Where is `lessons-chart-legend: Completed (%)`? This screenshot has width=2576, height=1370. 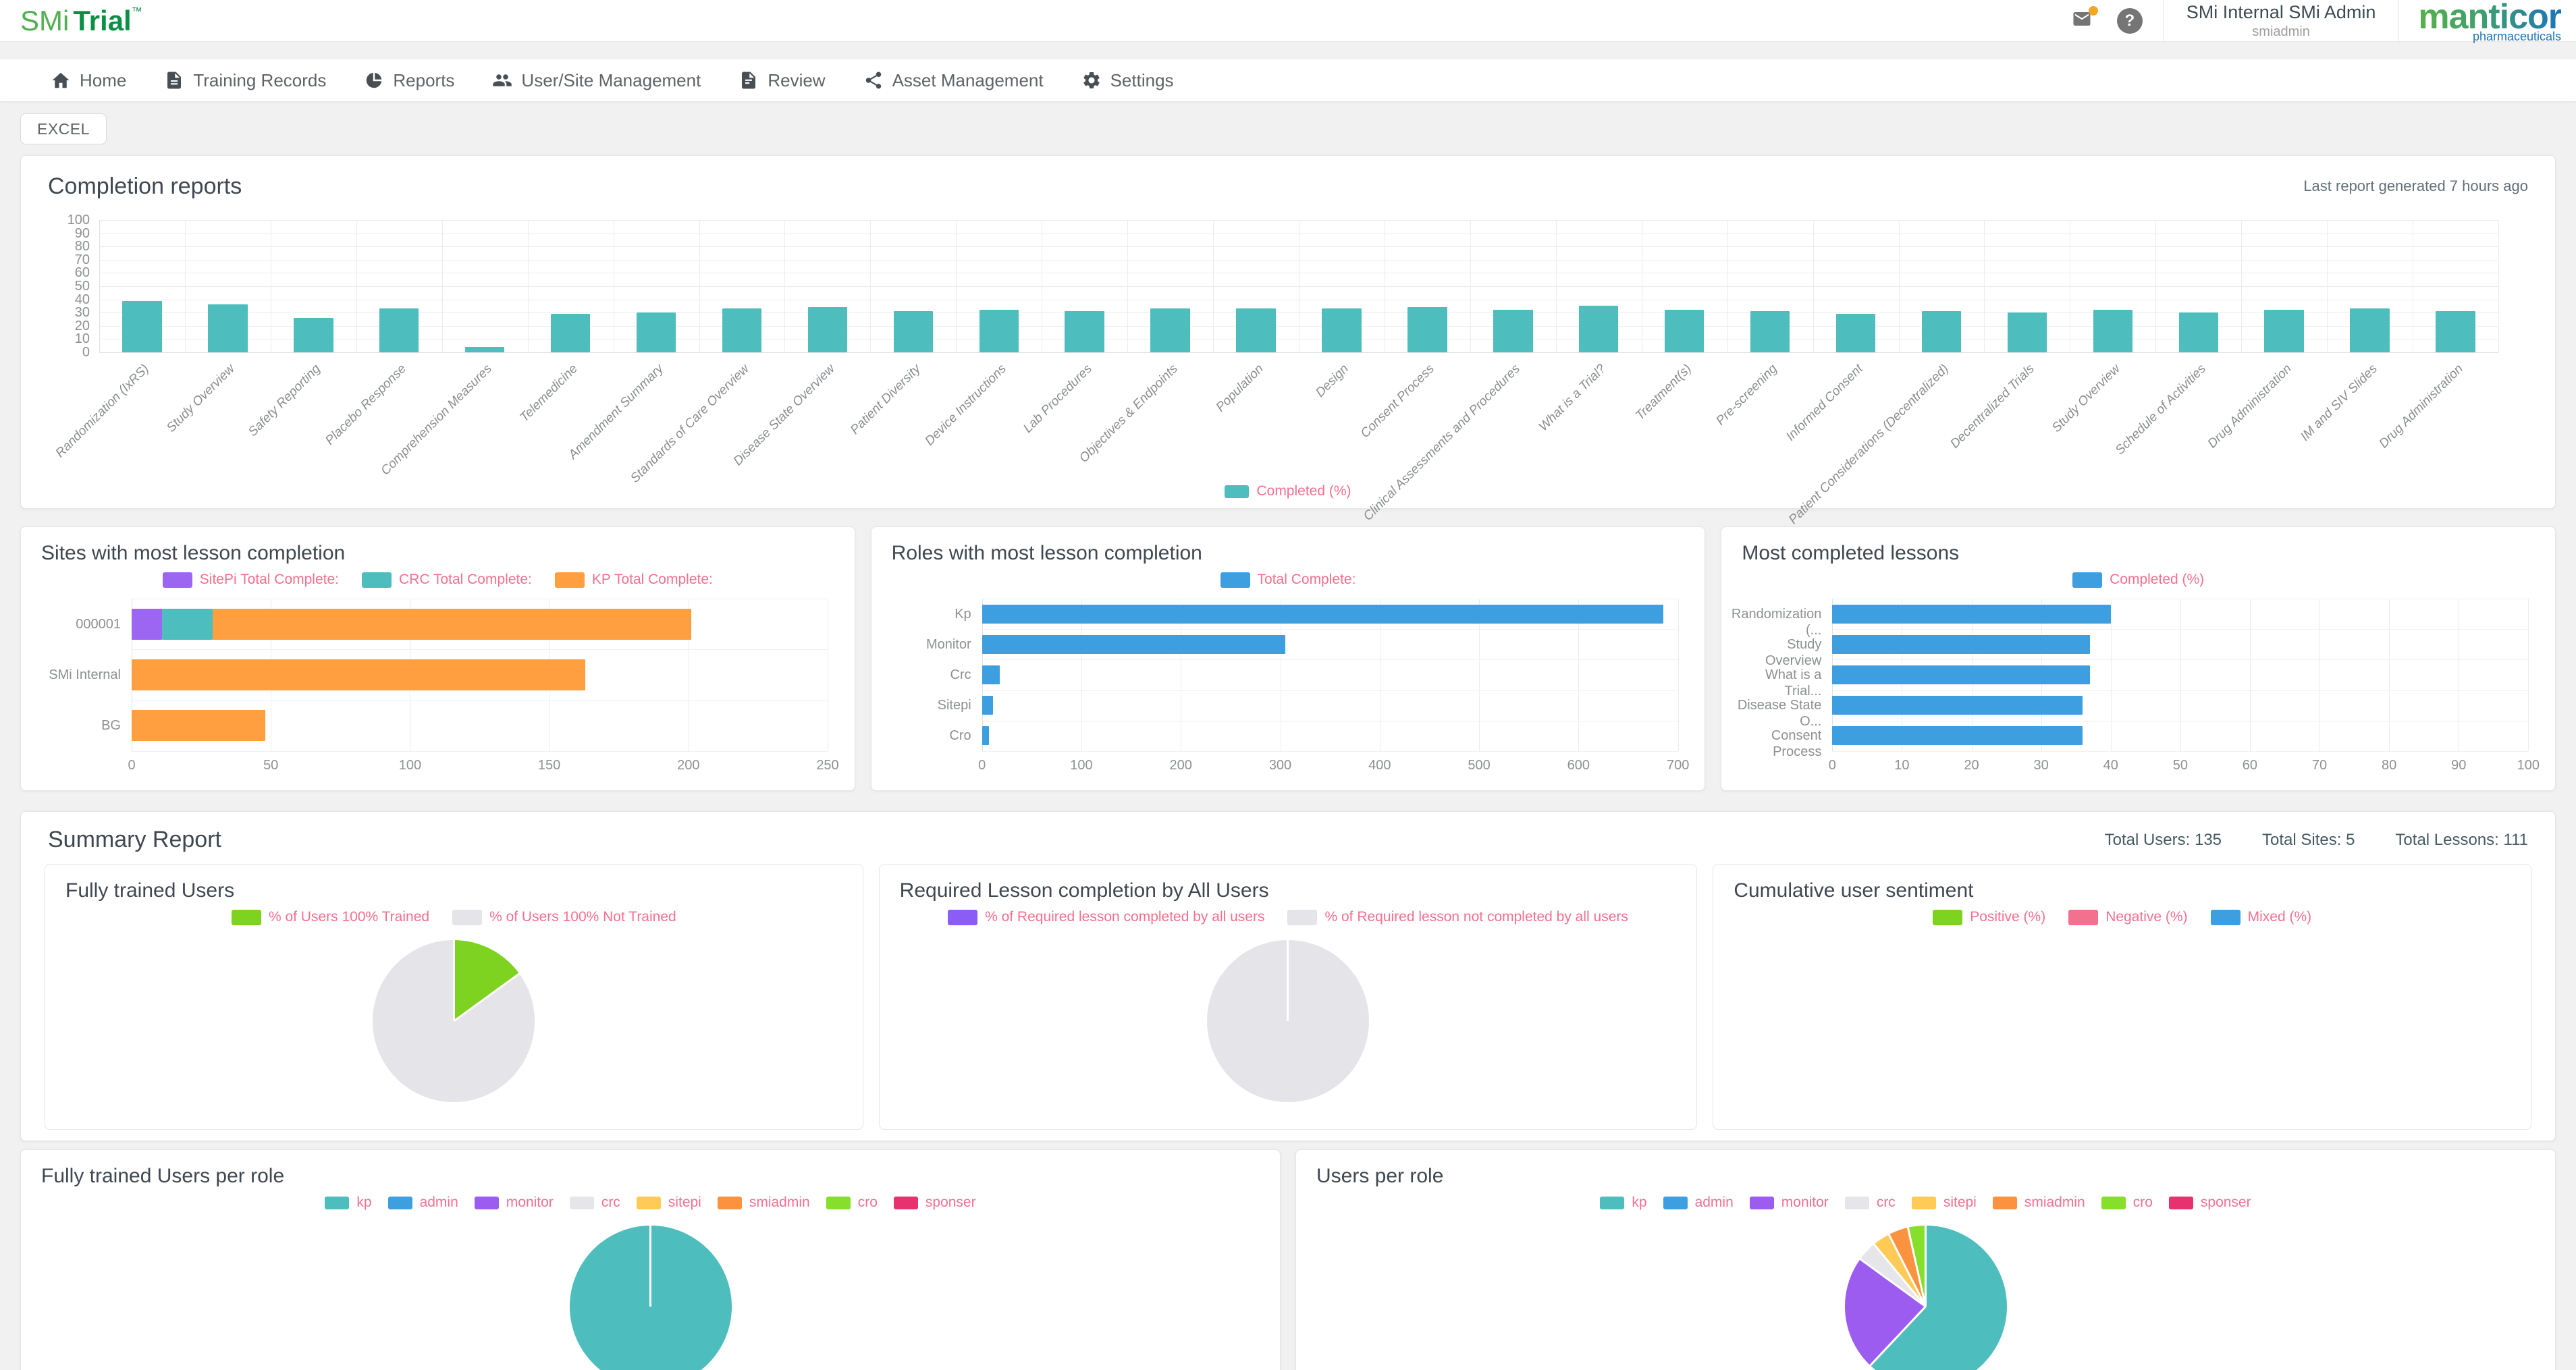
lessons-chart-legend: Completed (%) is located at coordinates (2138, 580).